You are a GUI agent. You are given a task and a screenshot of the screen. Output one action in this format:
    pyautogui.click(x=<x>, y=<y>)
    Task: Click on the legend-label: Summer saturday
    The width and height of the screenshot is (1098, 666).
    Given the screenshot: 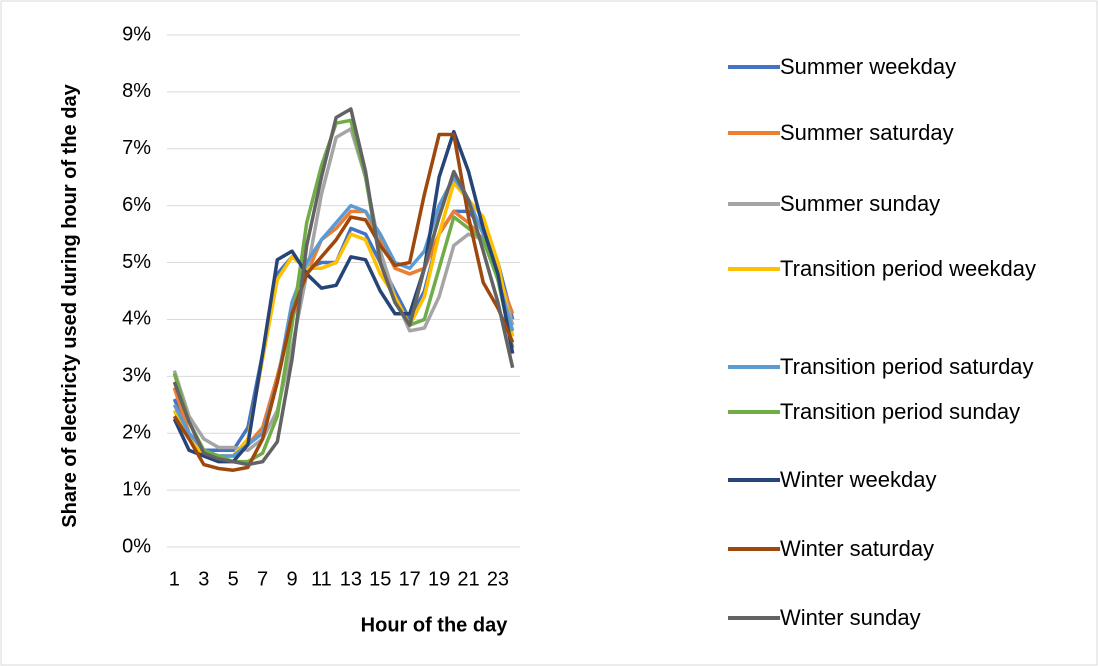 What is the action you would take?
    pyautogui.click(x=867, y=132)
    